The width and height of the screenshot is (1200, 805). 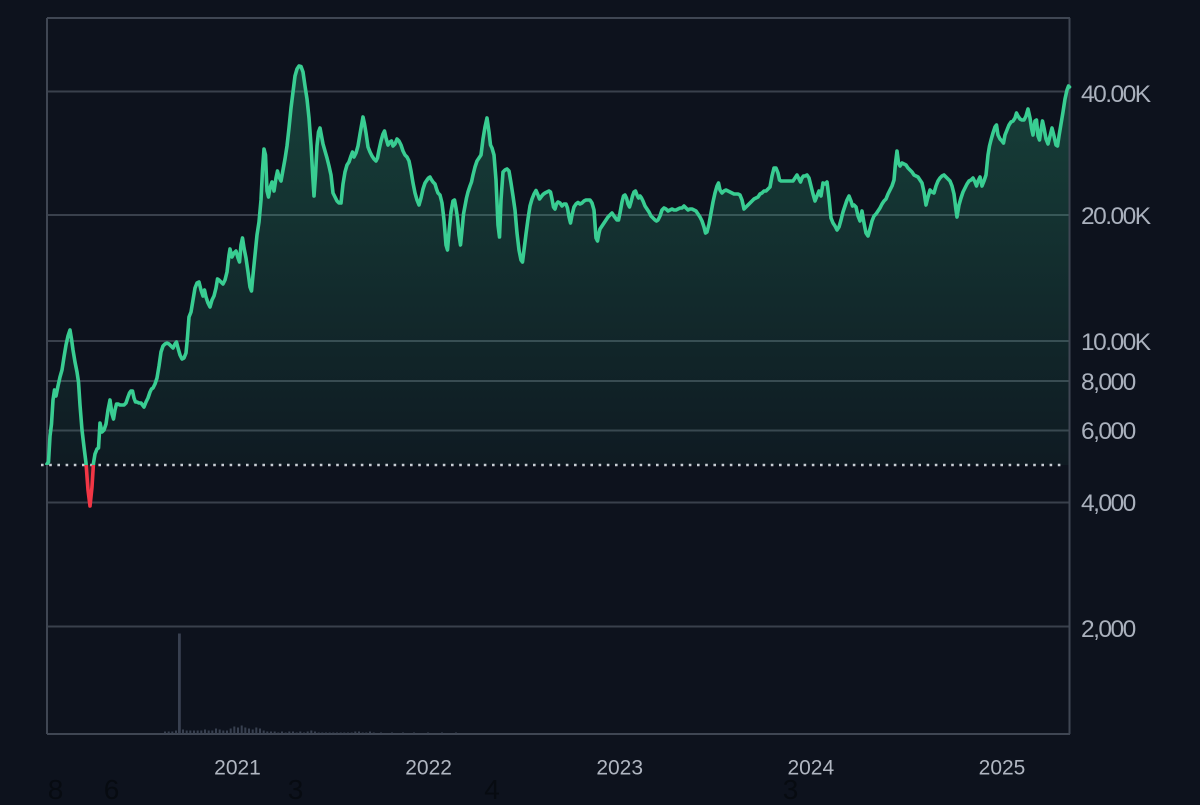 What do you see at coordinates (810, 768) in the screenshot?
I see `svg-text: 2024` at bounding box center [810, 768].